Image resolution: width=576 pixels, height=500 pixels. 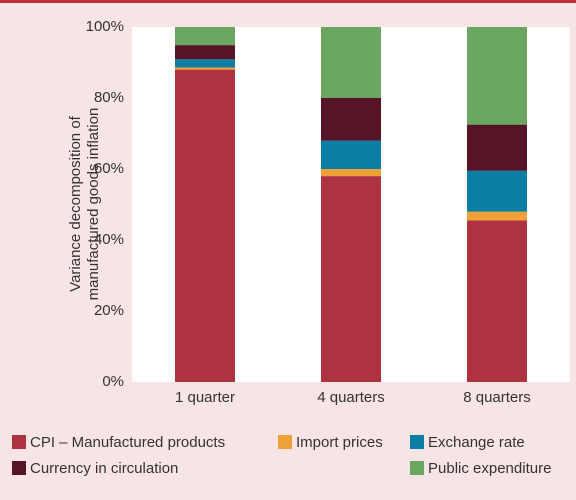 What do you see at coordinates (476, 442) in the screenshot?
I see `legend-label: Exchange rate` at bounding box center [476, 442].